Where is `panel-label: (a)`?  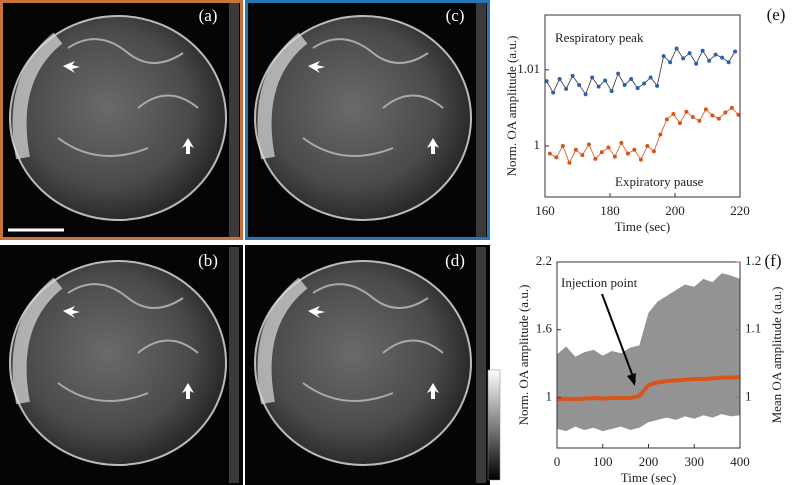
panel-label: (a) is located at coordinates (208, 15).